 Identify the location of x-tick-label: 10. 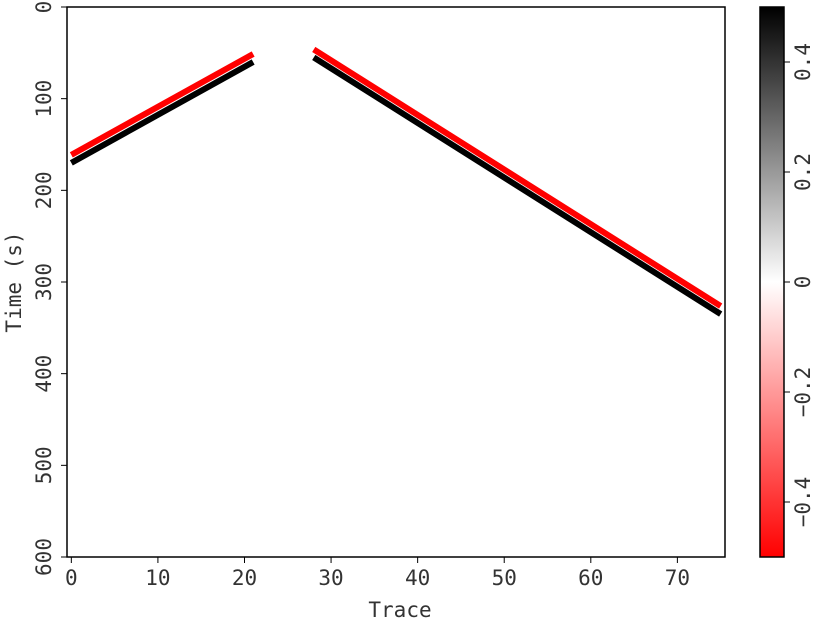
(157, 578).